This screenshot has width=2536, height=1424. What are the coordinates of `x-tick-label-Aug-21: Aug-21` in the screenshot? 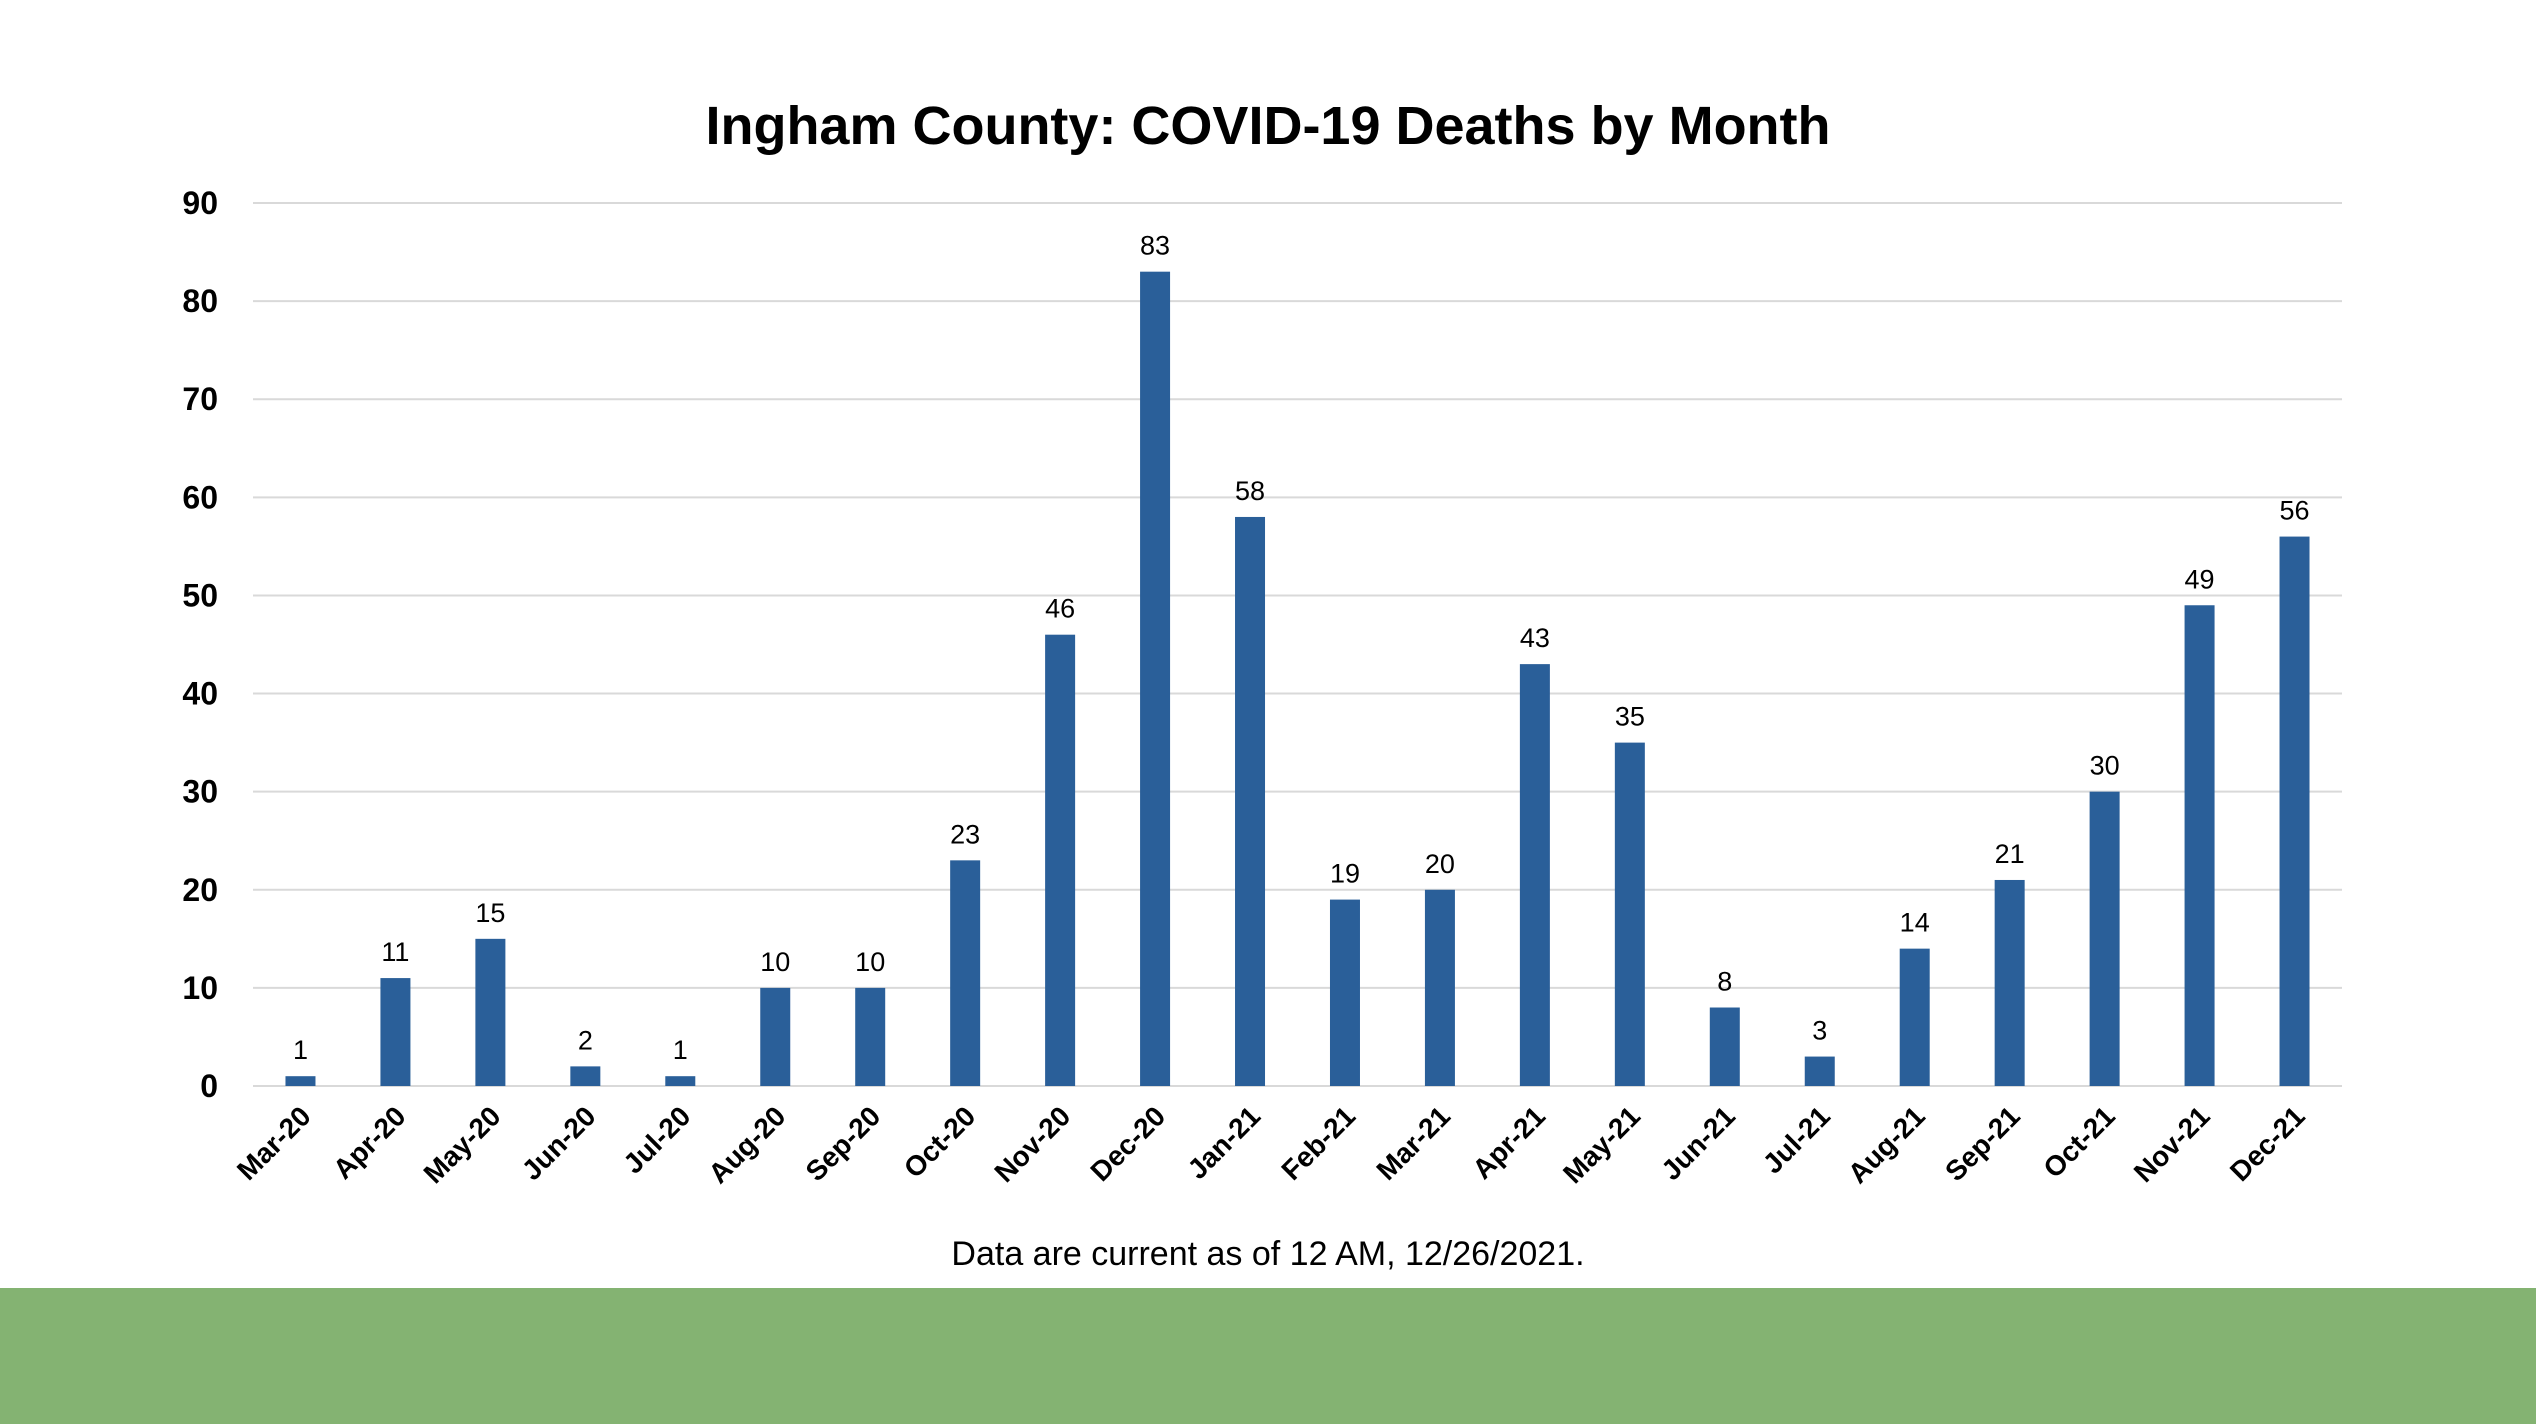 It's located at (1886, 1144).